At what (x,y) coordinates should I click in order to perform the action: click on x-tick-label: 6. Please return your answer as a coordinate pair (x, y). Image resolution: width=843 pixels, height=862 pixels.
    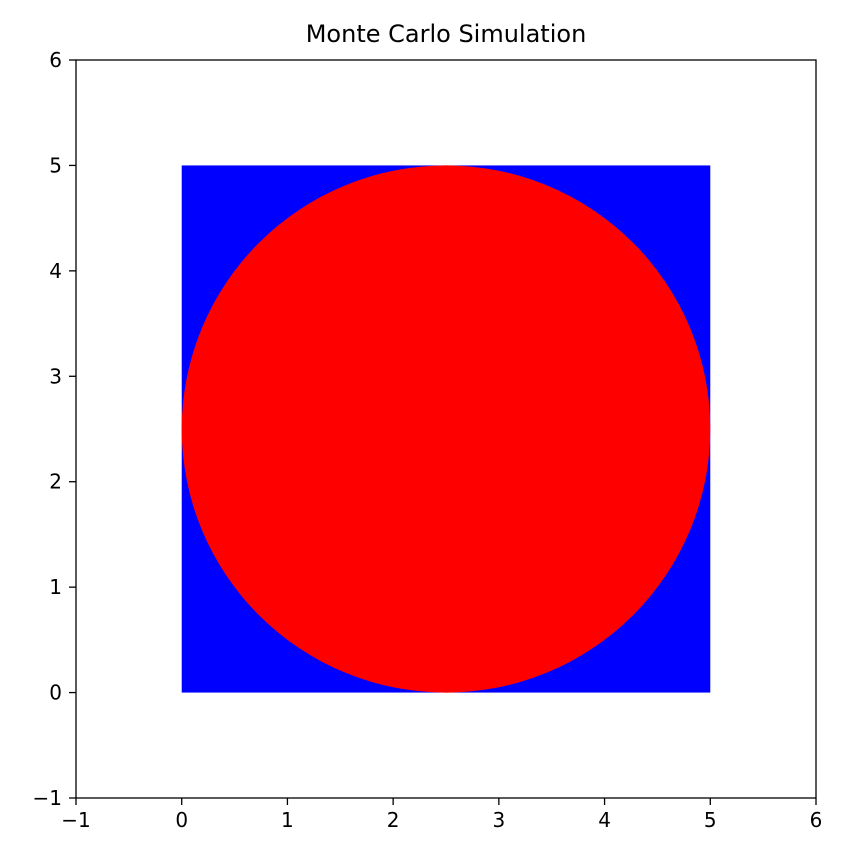
    Looking at the image, I should click on (816, 820).